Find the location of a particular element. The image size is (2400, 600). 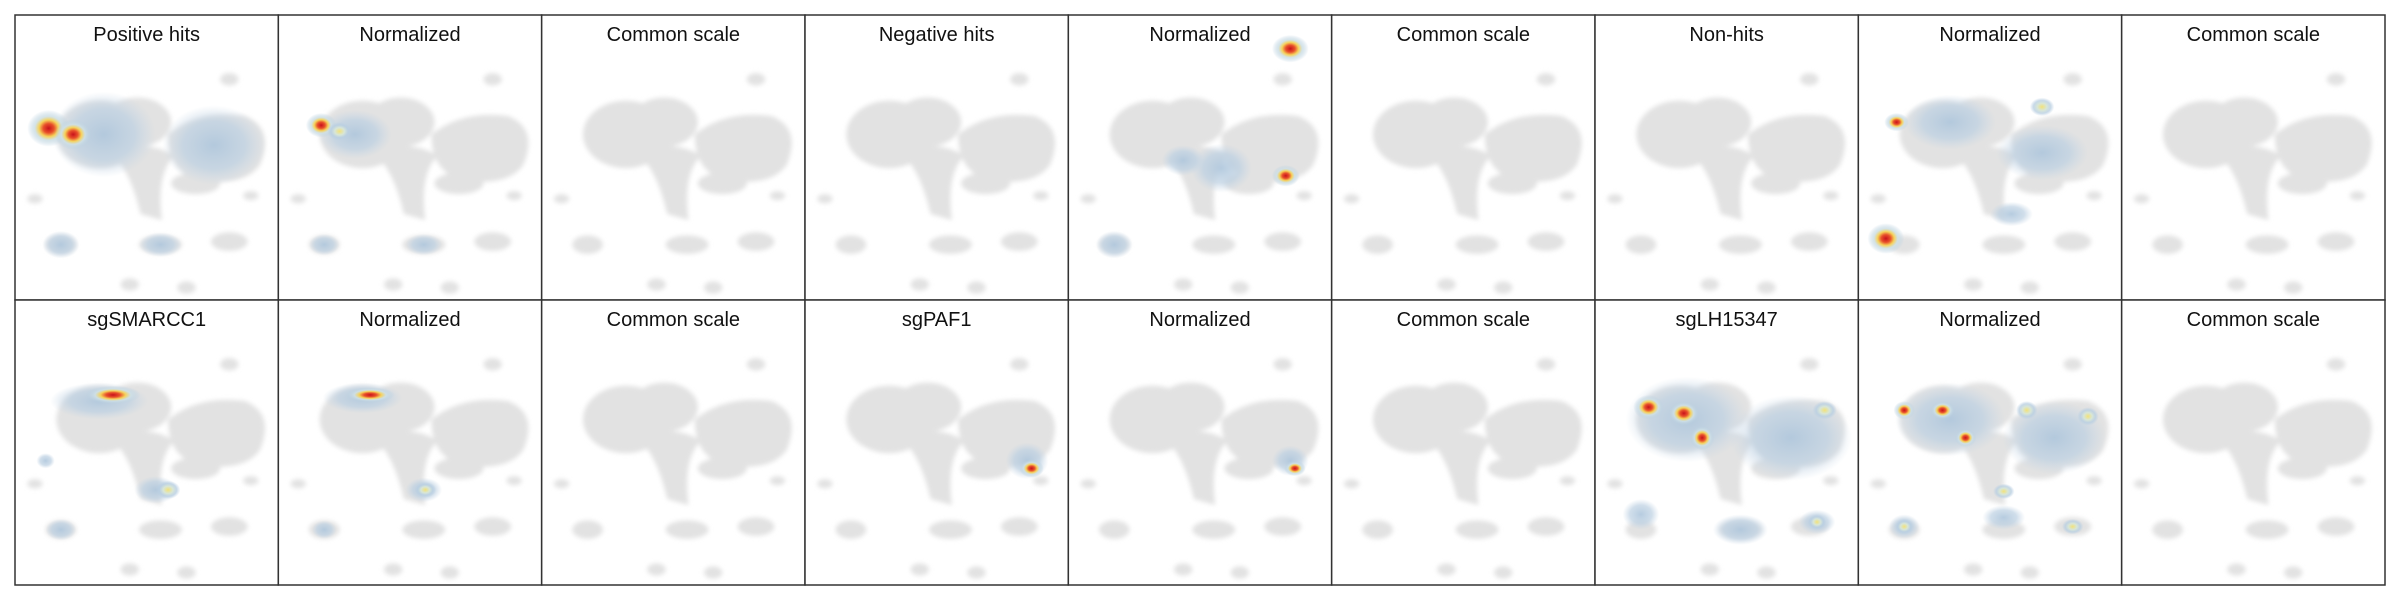

panel: sgSMARCC1 is located at coordinates (147, 442).